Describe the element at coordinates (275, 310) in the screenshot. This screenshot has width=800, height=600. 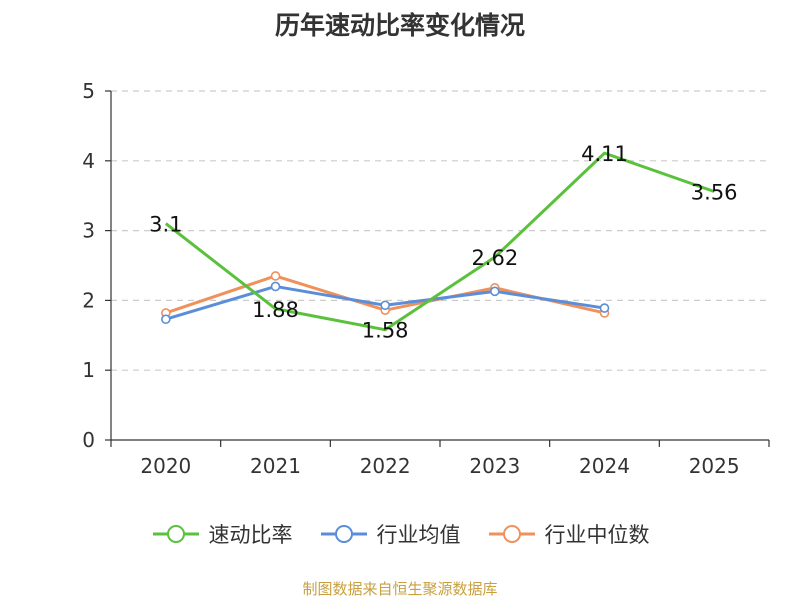
I see `data-label: 1.88` at that location.